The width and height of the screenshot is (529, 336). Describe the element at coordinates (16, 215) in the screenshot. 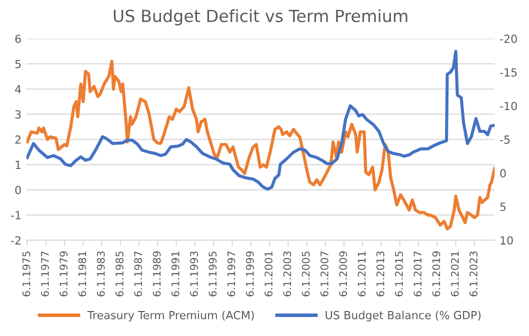

I see `y-tick-label: -1` at that location.